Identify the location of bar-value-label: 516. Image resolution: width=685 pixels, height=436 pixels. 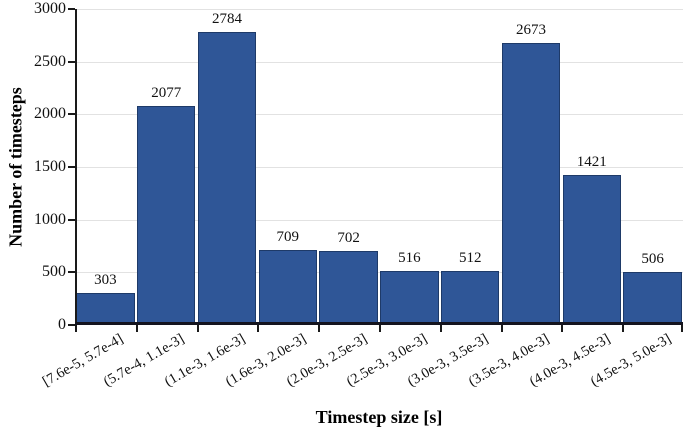
(409, 257).